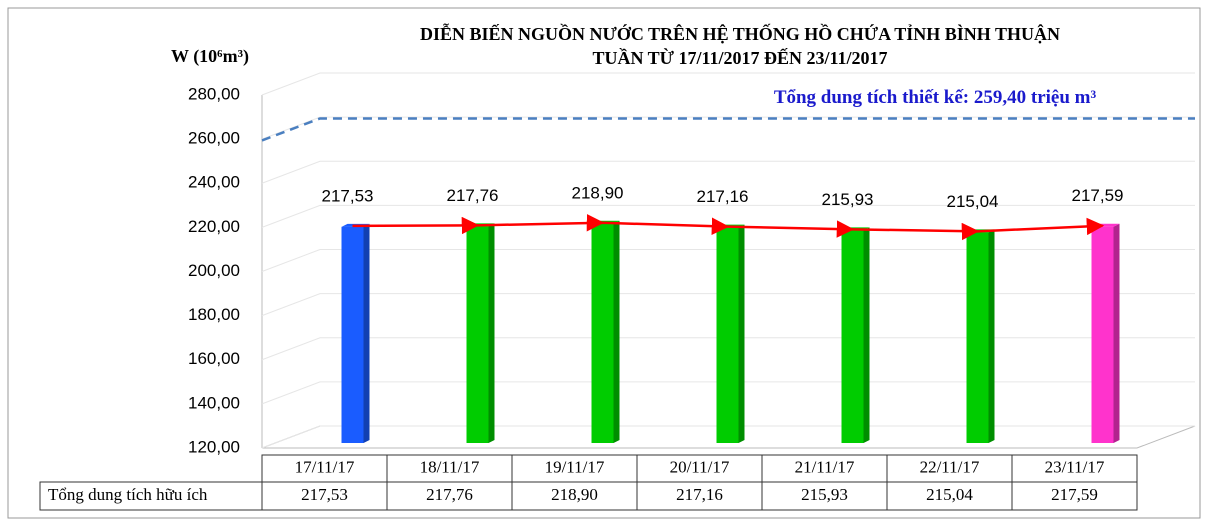 The image size is (1208, 522). What do you see at coordinates (723, 196) in the screenshot?
I see `data-label: 217,16` at bounding box center [723, 196].